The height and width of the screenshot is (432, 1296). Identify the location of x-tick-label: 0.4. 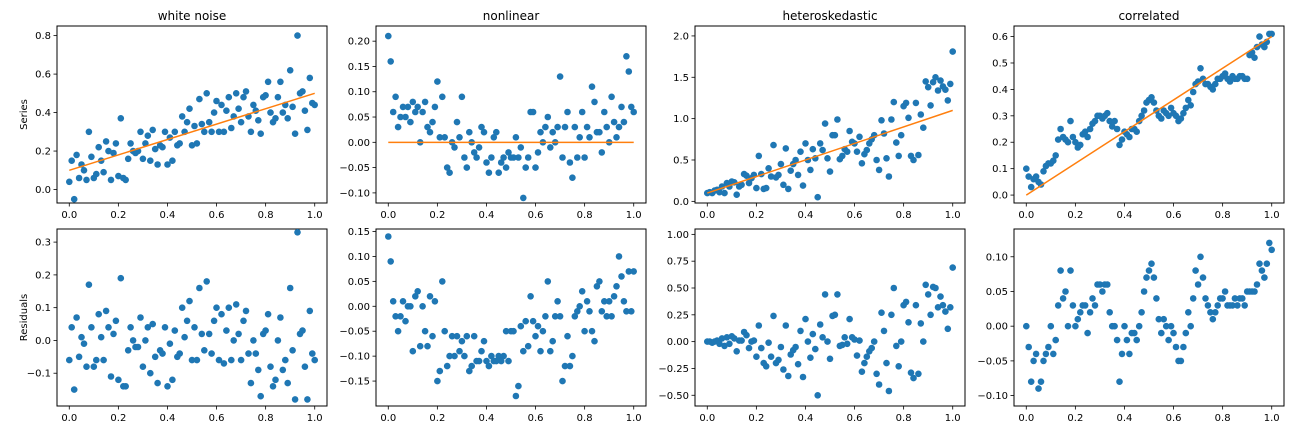
(487, 418).